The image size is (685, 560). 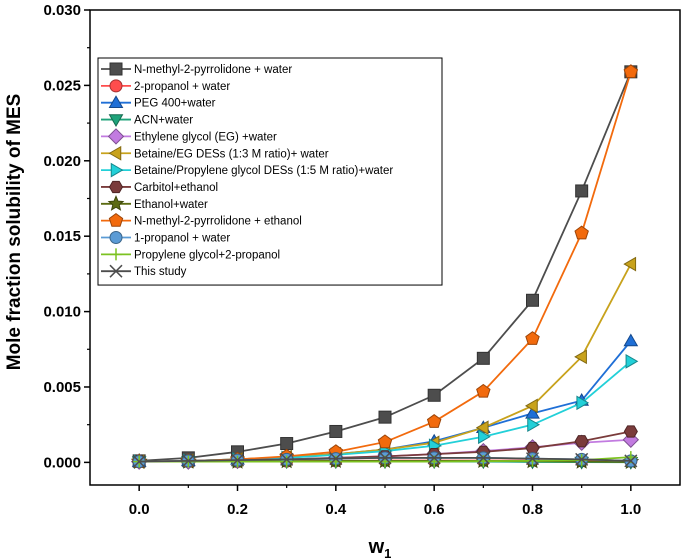 What do you see at coordinates (62, 387) in the screenshot?
I see `y-tick-label: 0.005` at bounding box center [62, 387].